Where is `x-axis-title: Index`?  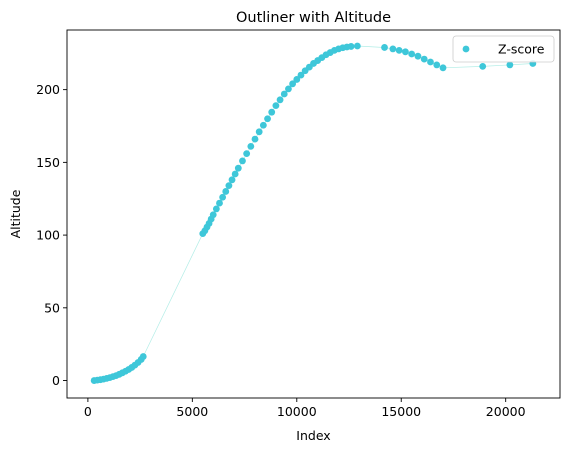
x-axis-title: Index is located at coordinates (313, 435).